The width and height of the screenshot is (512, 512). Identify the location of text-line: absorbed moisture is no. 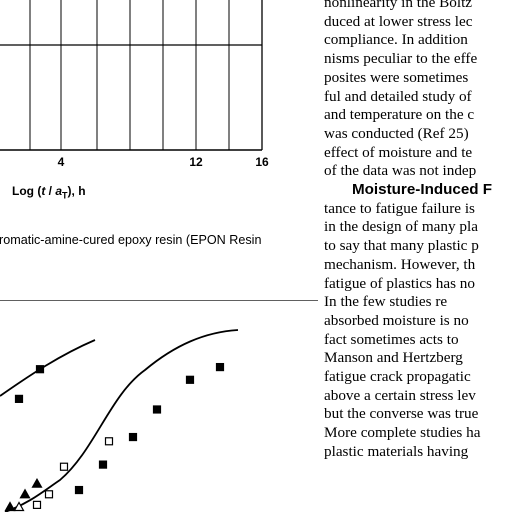
(418, 321).